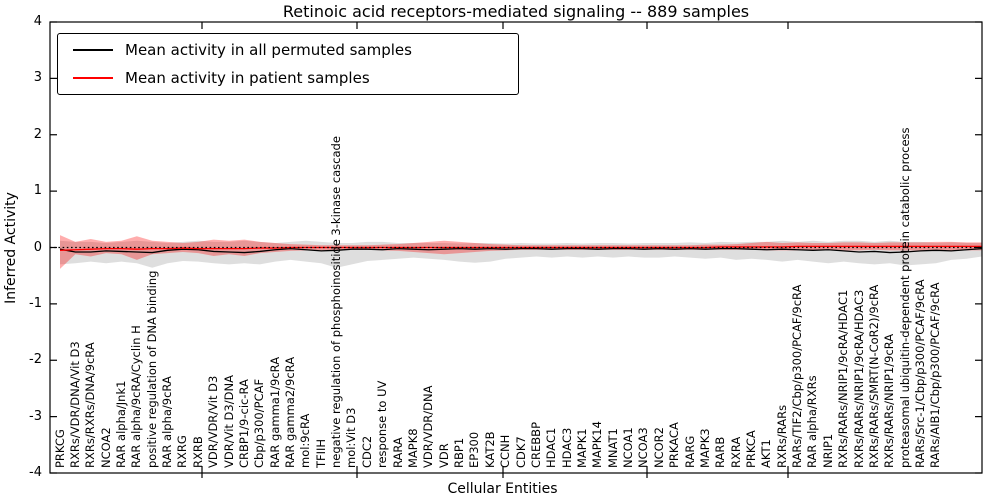 This screenshot has height=500, width=1000. I want to click on x-category-label: HDAC1, so click(551, 447).